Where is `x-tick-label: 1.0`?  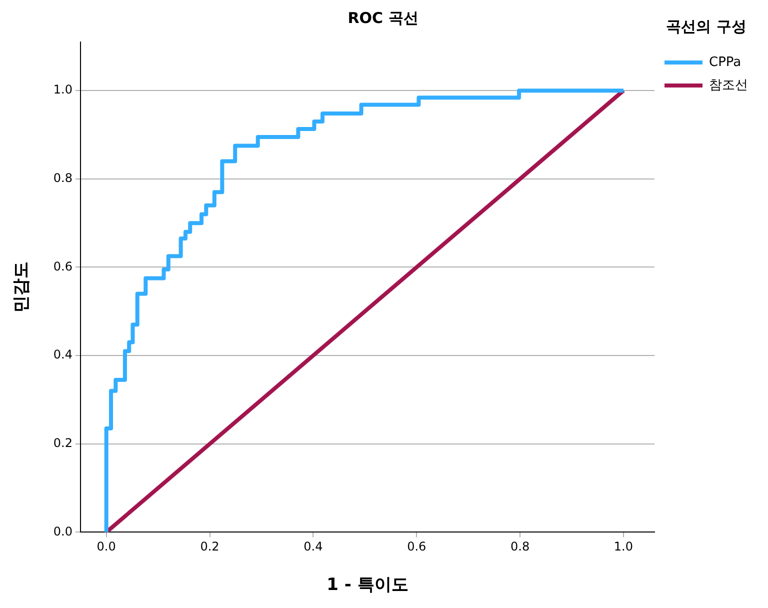 x-tick-label: 1.0 is located at coordinates (624, 547).